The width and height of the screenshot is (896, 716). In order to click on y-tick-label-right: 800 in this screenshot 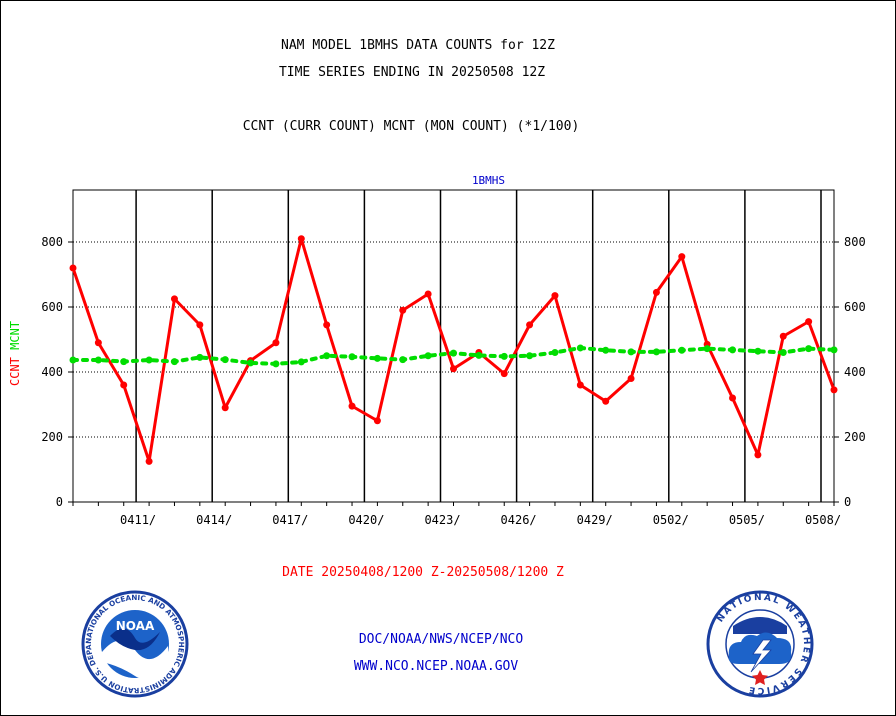, I will do `click(855, 242)`.